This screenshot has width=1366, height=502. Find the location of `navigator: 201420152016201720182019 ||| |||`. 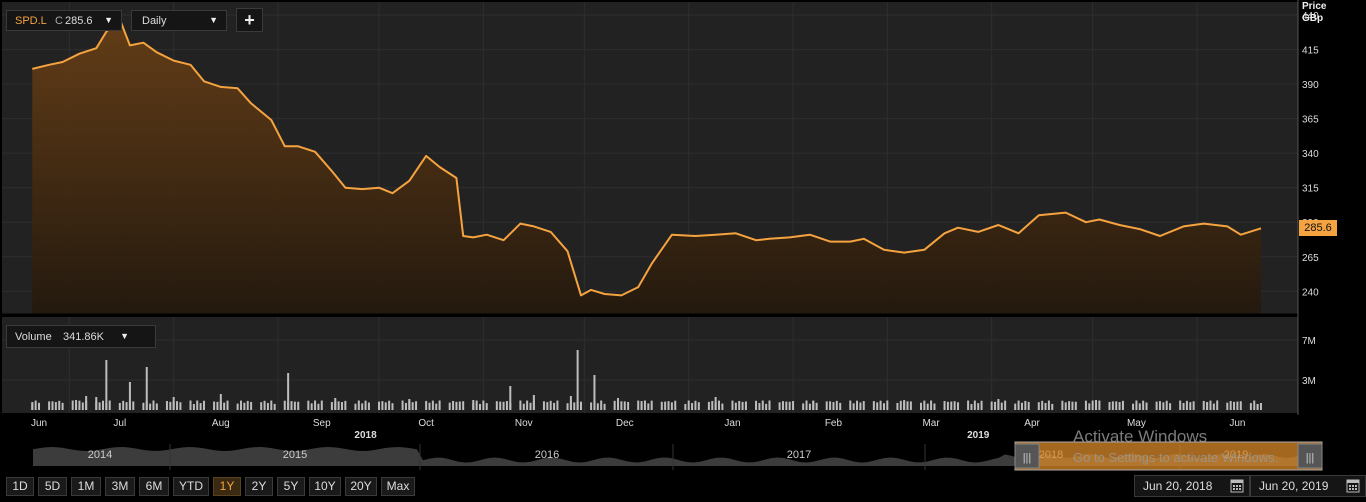

navigator: 201420152016201720182019 ||| ||| is located at coordinates (683, 456).